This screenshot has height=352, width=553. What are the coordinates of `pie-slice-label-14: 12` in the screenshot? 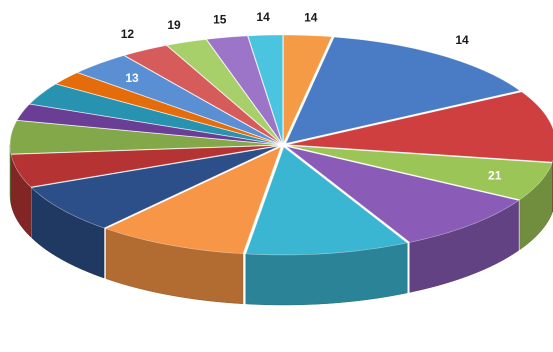 It's located at (128, 34).